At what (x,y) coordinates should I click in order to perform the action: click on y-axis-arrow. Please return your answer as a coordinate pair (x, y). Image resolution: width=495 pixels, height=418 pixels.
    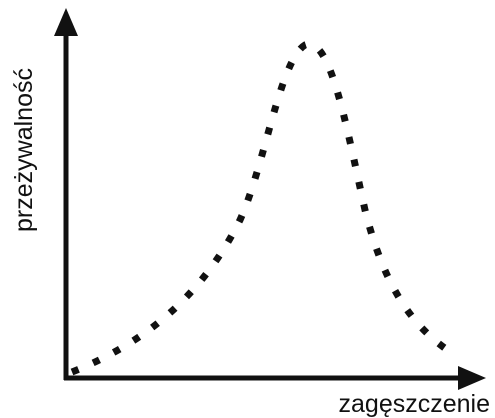
    Looking at the image, I should click on (66, 22).